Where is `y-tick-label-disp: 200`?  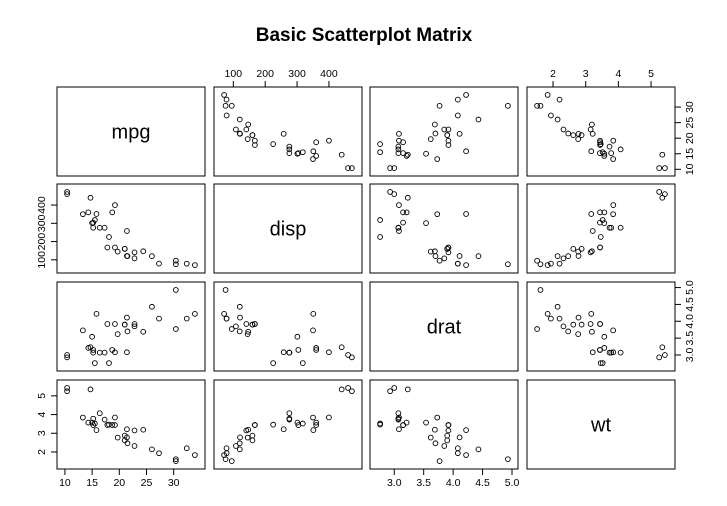 y-tick-label-disp: 200 is located at coordinates (42, 242).